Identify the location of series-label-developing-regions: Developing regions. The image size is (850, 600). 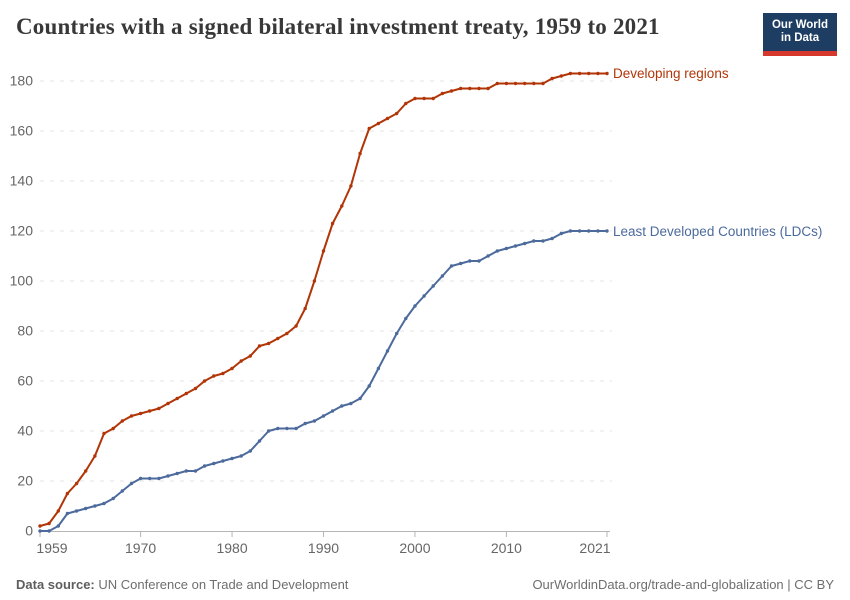
(671, 73).